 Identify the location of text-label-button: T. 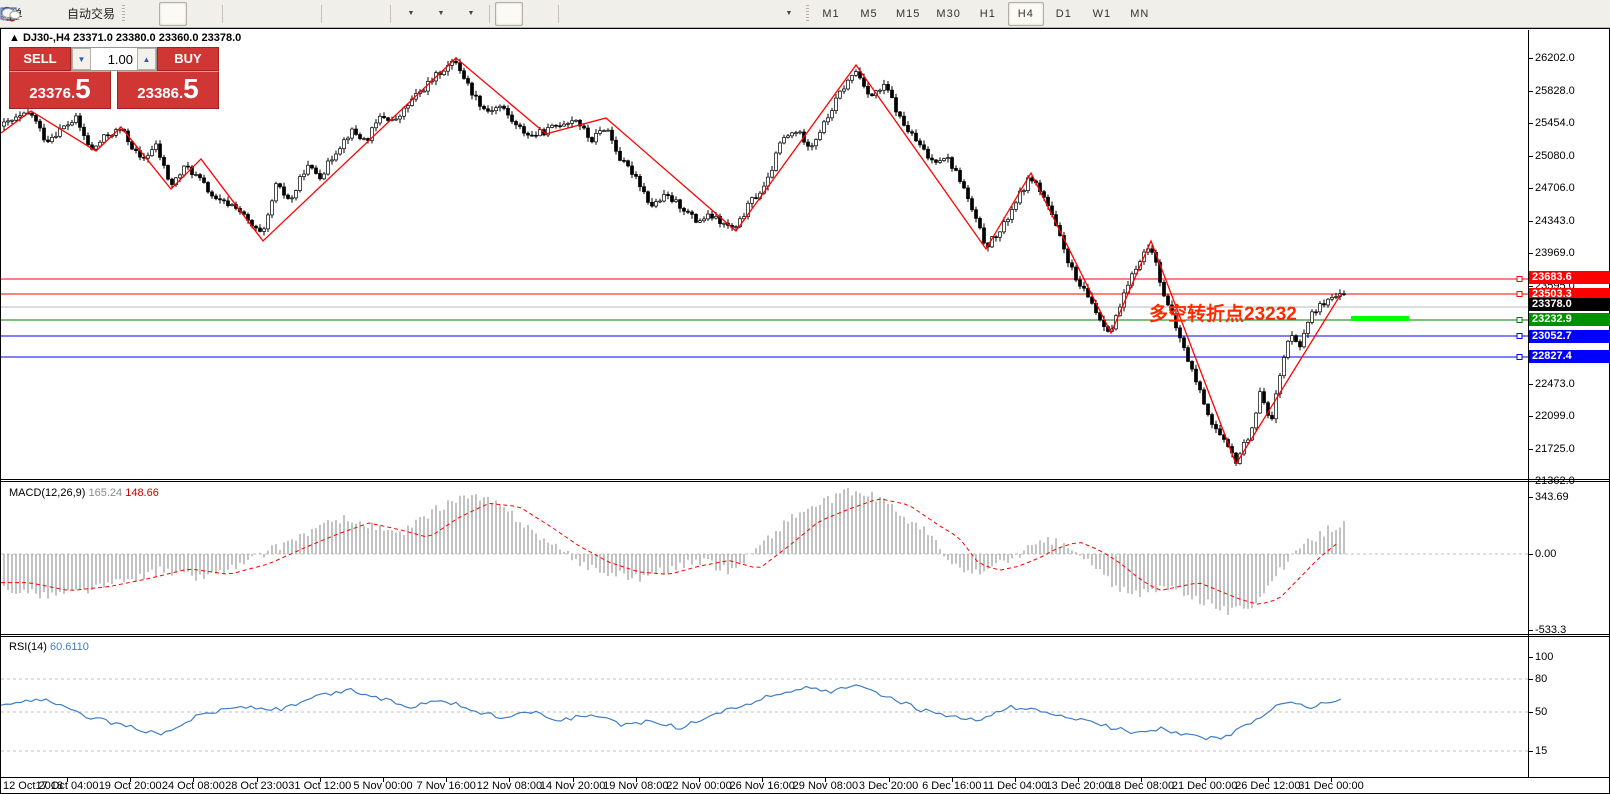
(386, 14).